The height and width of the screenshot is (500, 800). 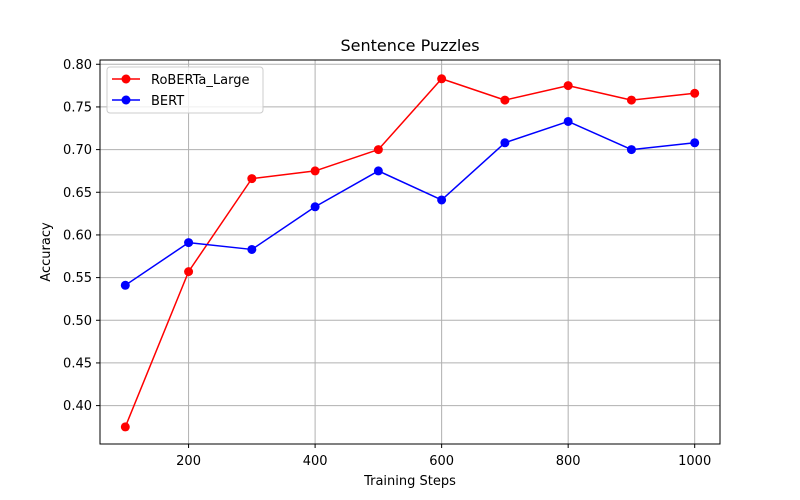 I want to click on legend: RoBERTa_Large BERT, so click(x=185, y=90).